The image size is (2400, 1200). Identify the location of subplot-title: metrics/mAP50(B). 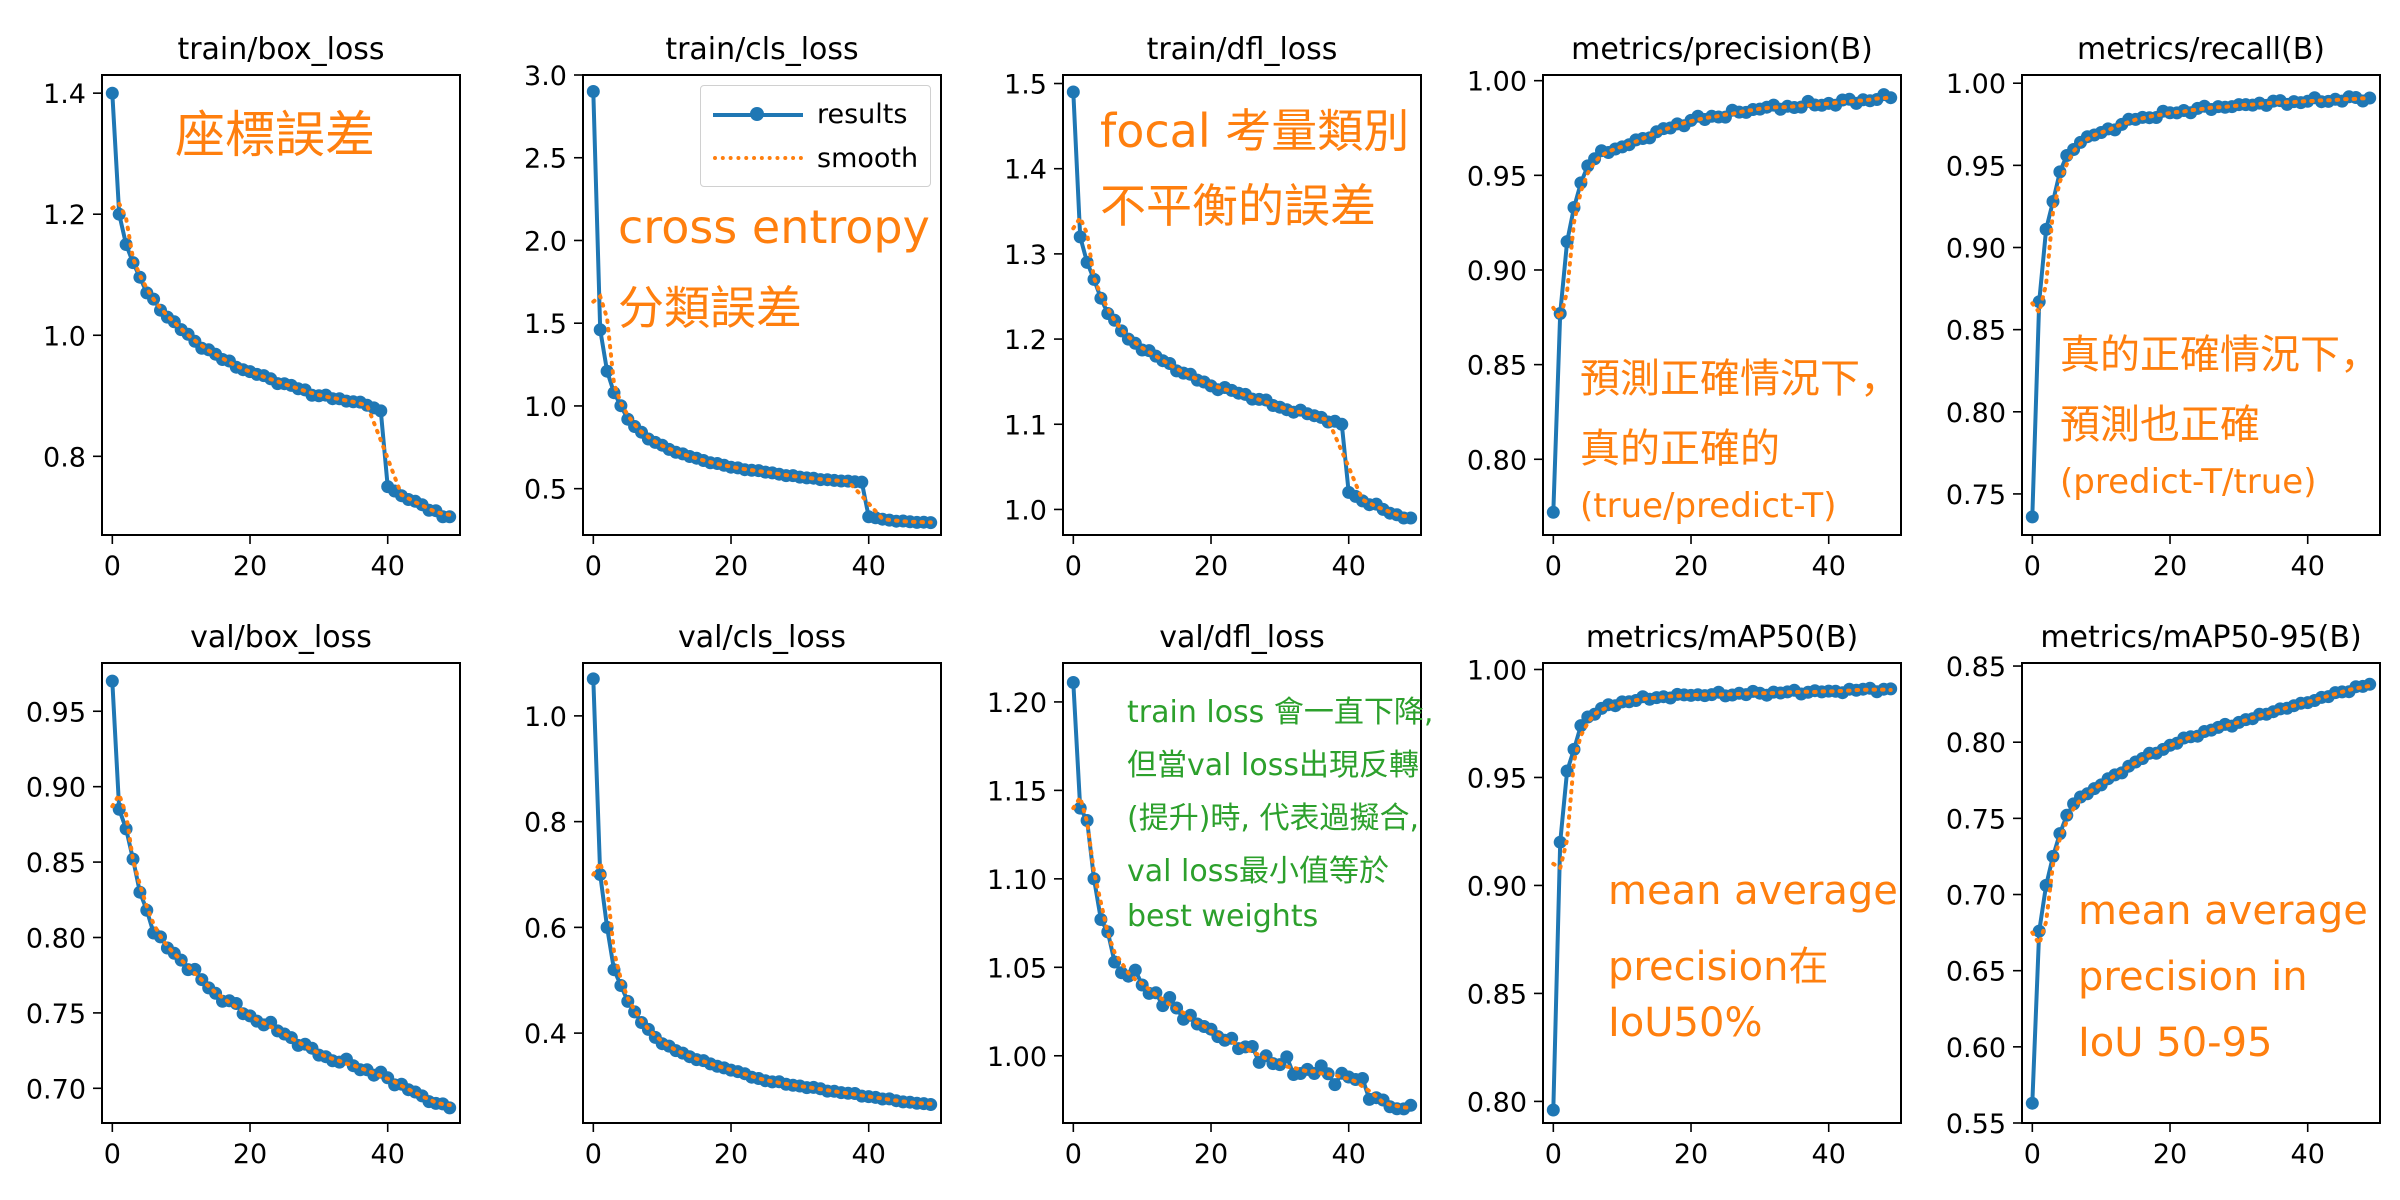
(1722, 637).